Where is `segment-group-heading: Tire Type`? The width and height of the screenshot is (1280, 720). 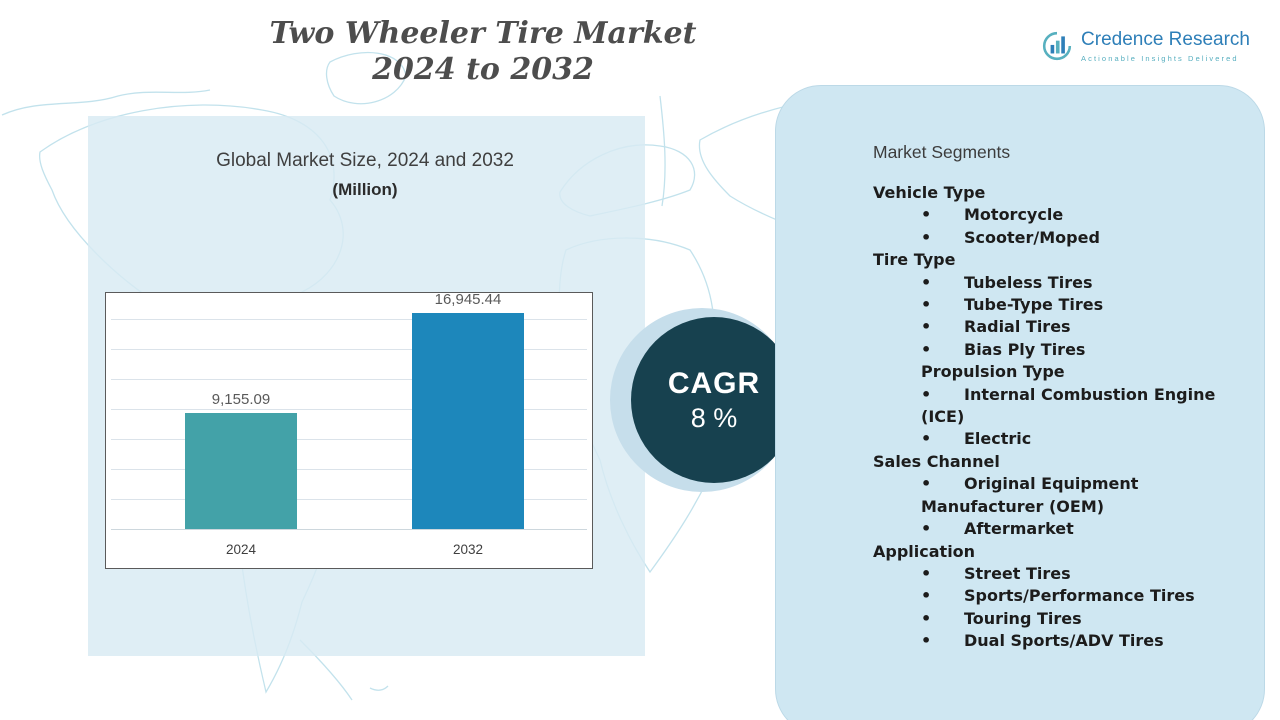
segment-group-heading: Tire Type is located at coordinates (914, 260).